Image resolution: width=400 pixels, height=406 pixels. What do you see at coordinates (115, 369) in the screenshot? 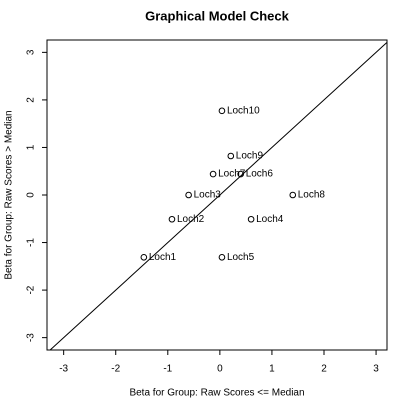
I see `x-tick-label: -2` at bounding box center [115, 369].